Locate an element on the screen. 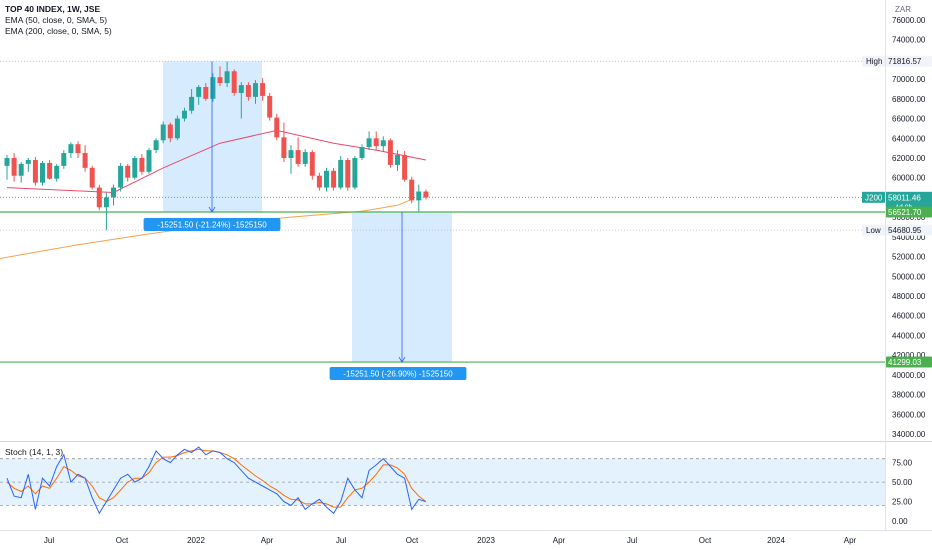 The image size is (932, 550). measure-label-1-bg is located at coordinates (212, 224).